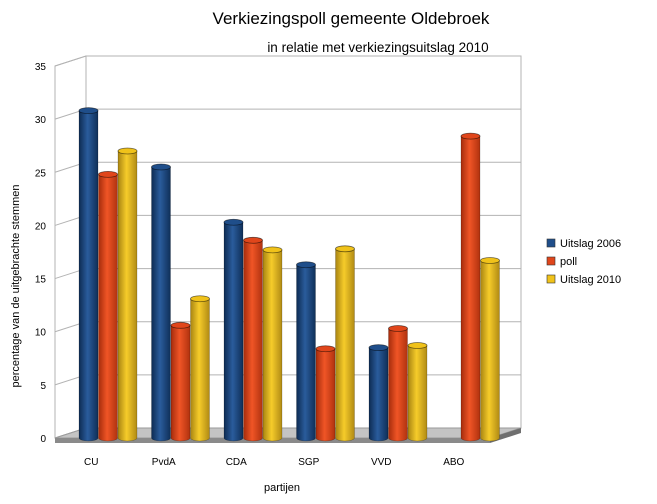 The image size is (657, 504). What do you see at coordinates (287, 61) in the screenshot?
I see `gridline` at bounding box center [287, 61].